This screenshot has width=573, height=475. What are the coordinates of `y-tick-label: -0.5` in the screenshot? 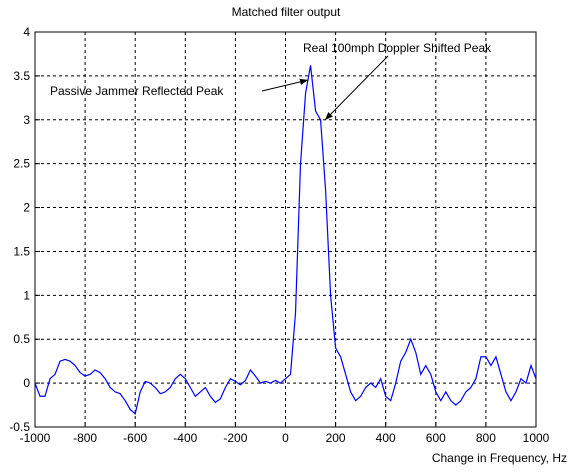 It's located at (19, 427).